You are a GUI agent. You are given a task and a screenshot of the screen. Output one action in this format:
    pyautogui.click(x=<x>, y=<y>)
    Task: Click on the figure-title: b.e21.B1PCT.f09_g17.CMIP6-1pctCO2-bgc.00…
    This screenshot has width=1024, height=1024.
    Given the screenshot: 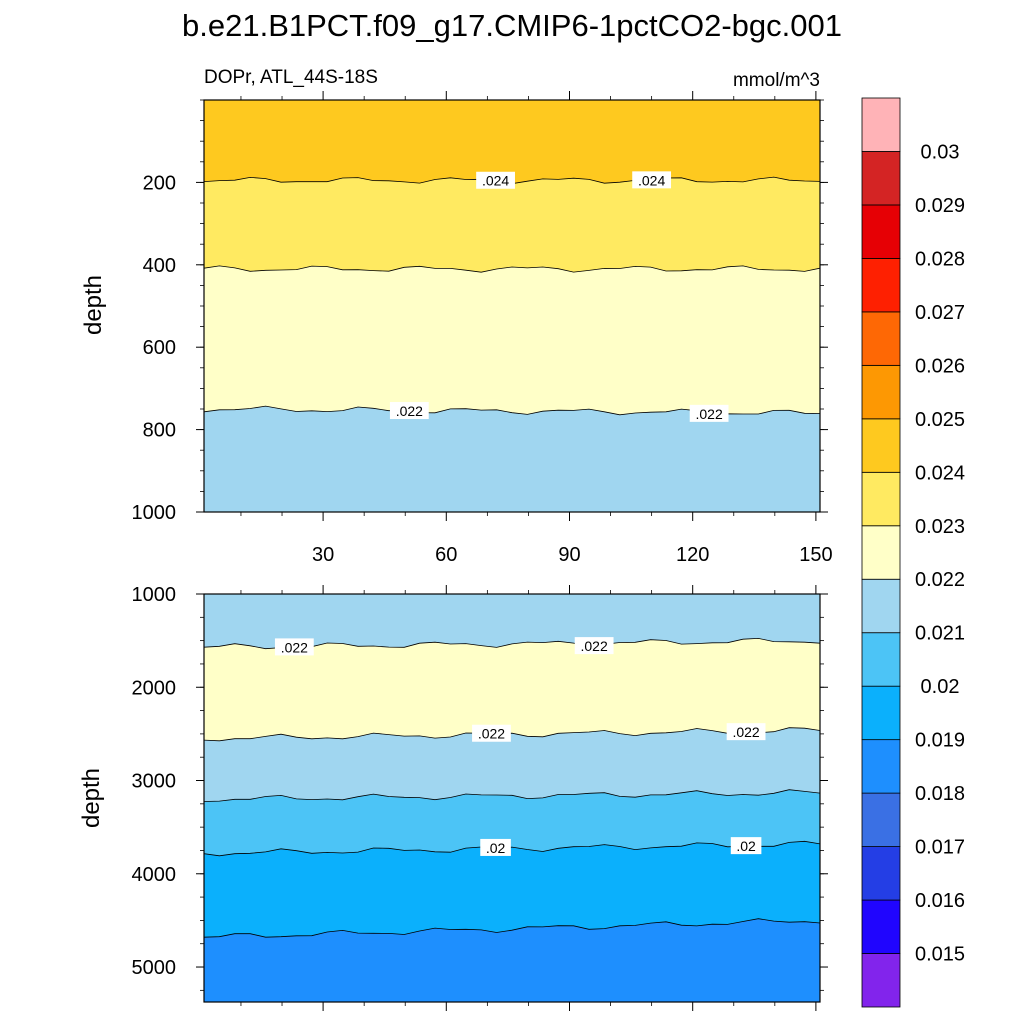 What is the action you would take?
    pyautogui.click(x=512, y=25)
    